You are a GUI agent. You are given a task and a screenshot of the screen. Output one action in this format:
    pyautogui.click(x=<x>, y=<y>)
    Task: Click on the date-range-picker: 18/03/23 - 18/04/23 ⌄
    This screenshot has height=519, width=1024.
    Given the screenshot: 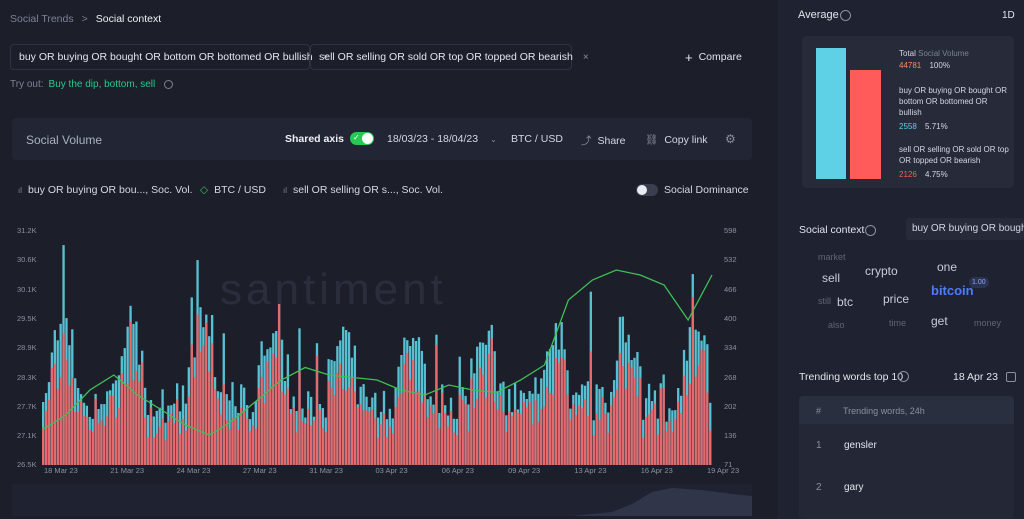 What is the action you would take?
    pyautogui.click(x=442, y=139)
    